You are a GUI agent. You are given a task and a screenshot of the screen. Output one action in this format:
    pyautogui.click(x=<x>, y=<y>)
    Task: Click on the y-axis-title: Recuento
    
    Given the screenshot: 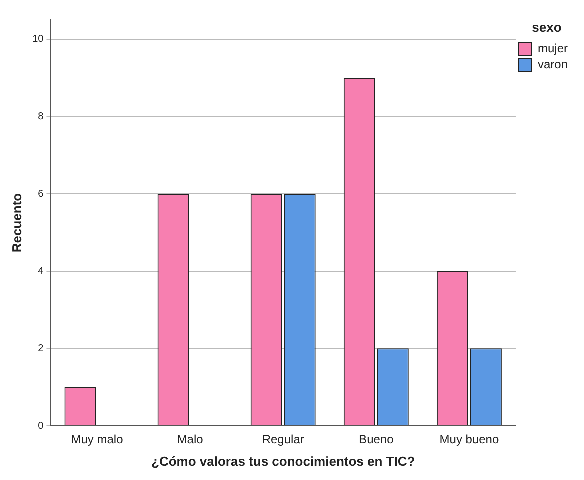 What is the action you would take?
    pyautogui.click(x=16, y=223)
    